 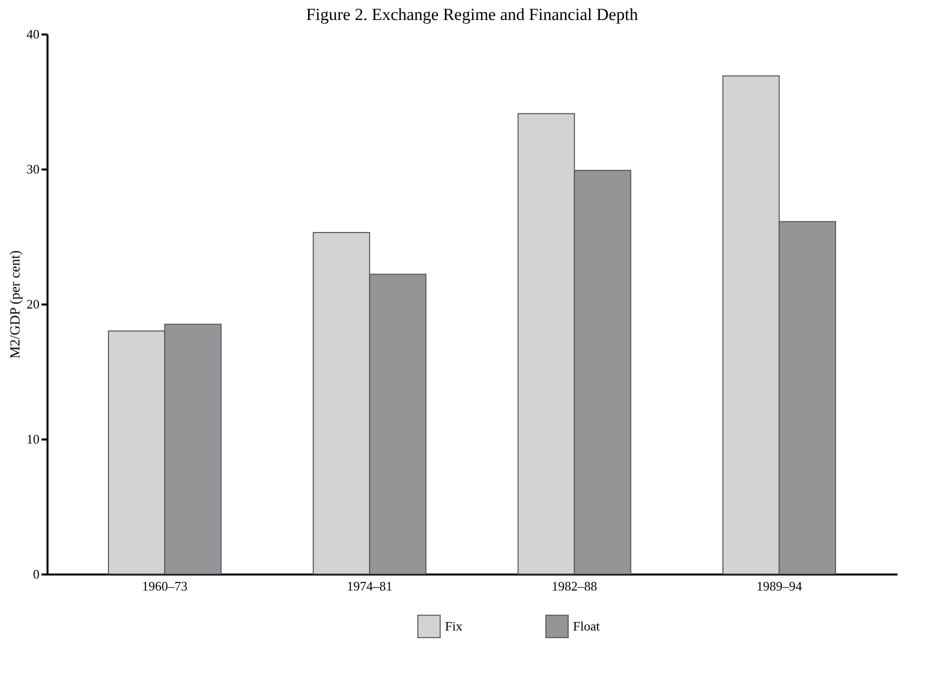 I want to click on x-tick-label: 1960–73, so click(x=165, y=586).